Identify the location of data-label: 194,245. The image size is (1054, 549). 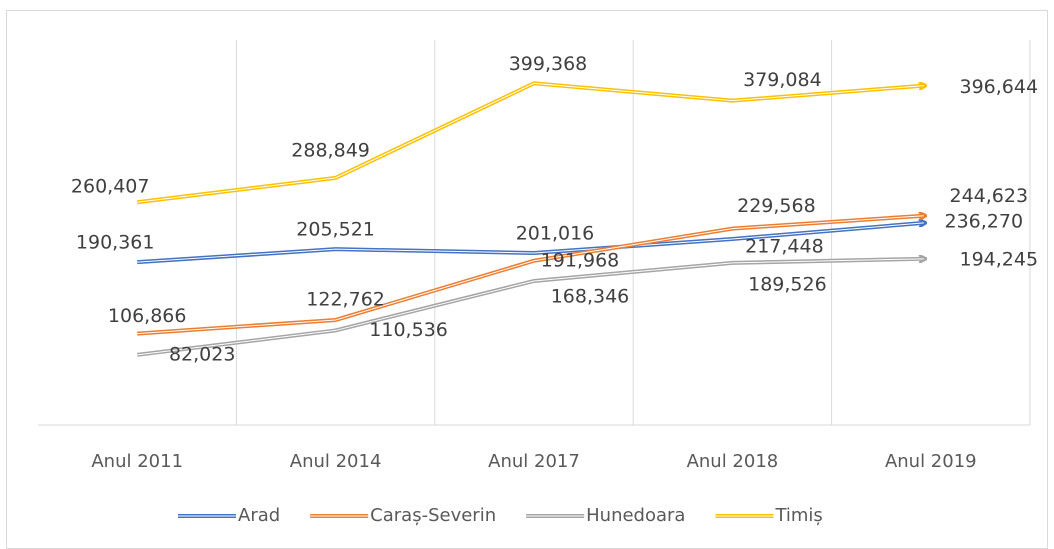
(999, 259).